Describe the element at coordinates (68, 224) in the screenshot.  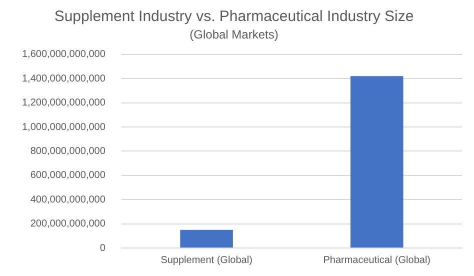
I see `y-tick-label: 200,000,000,000` at that location.